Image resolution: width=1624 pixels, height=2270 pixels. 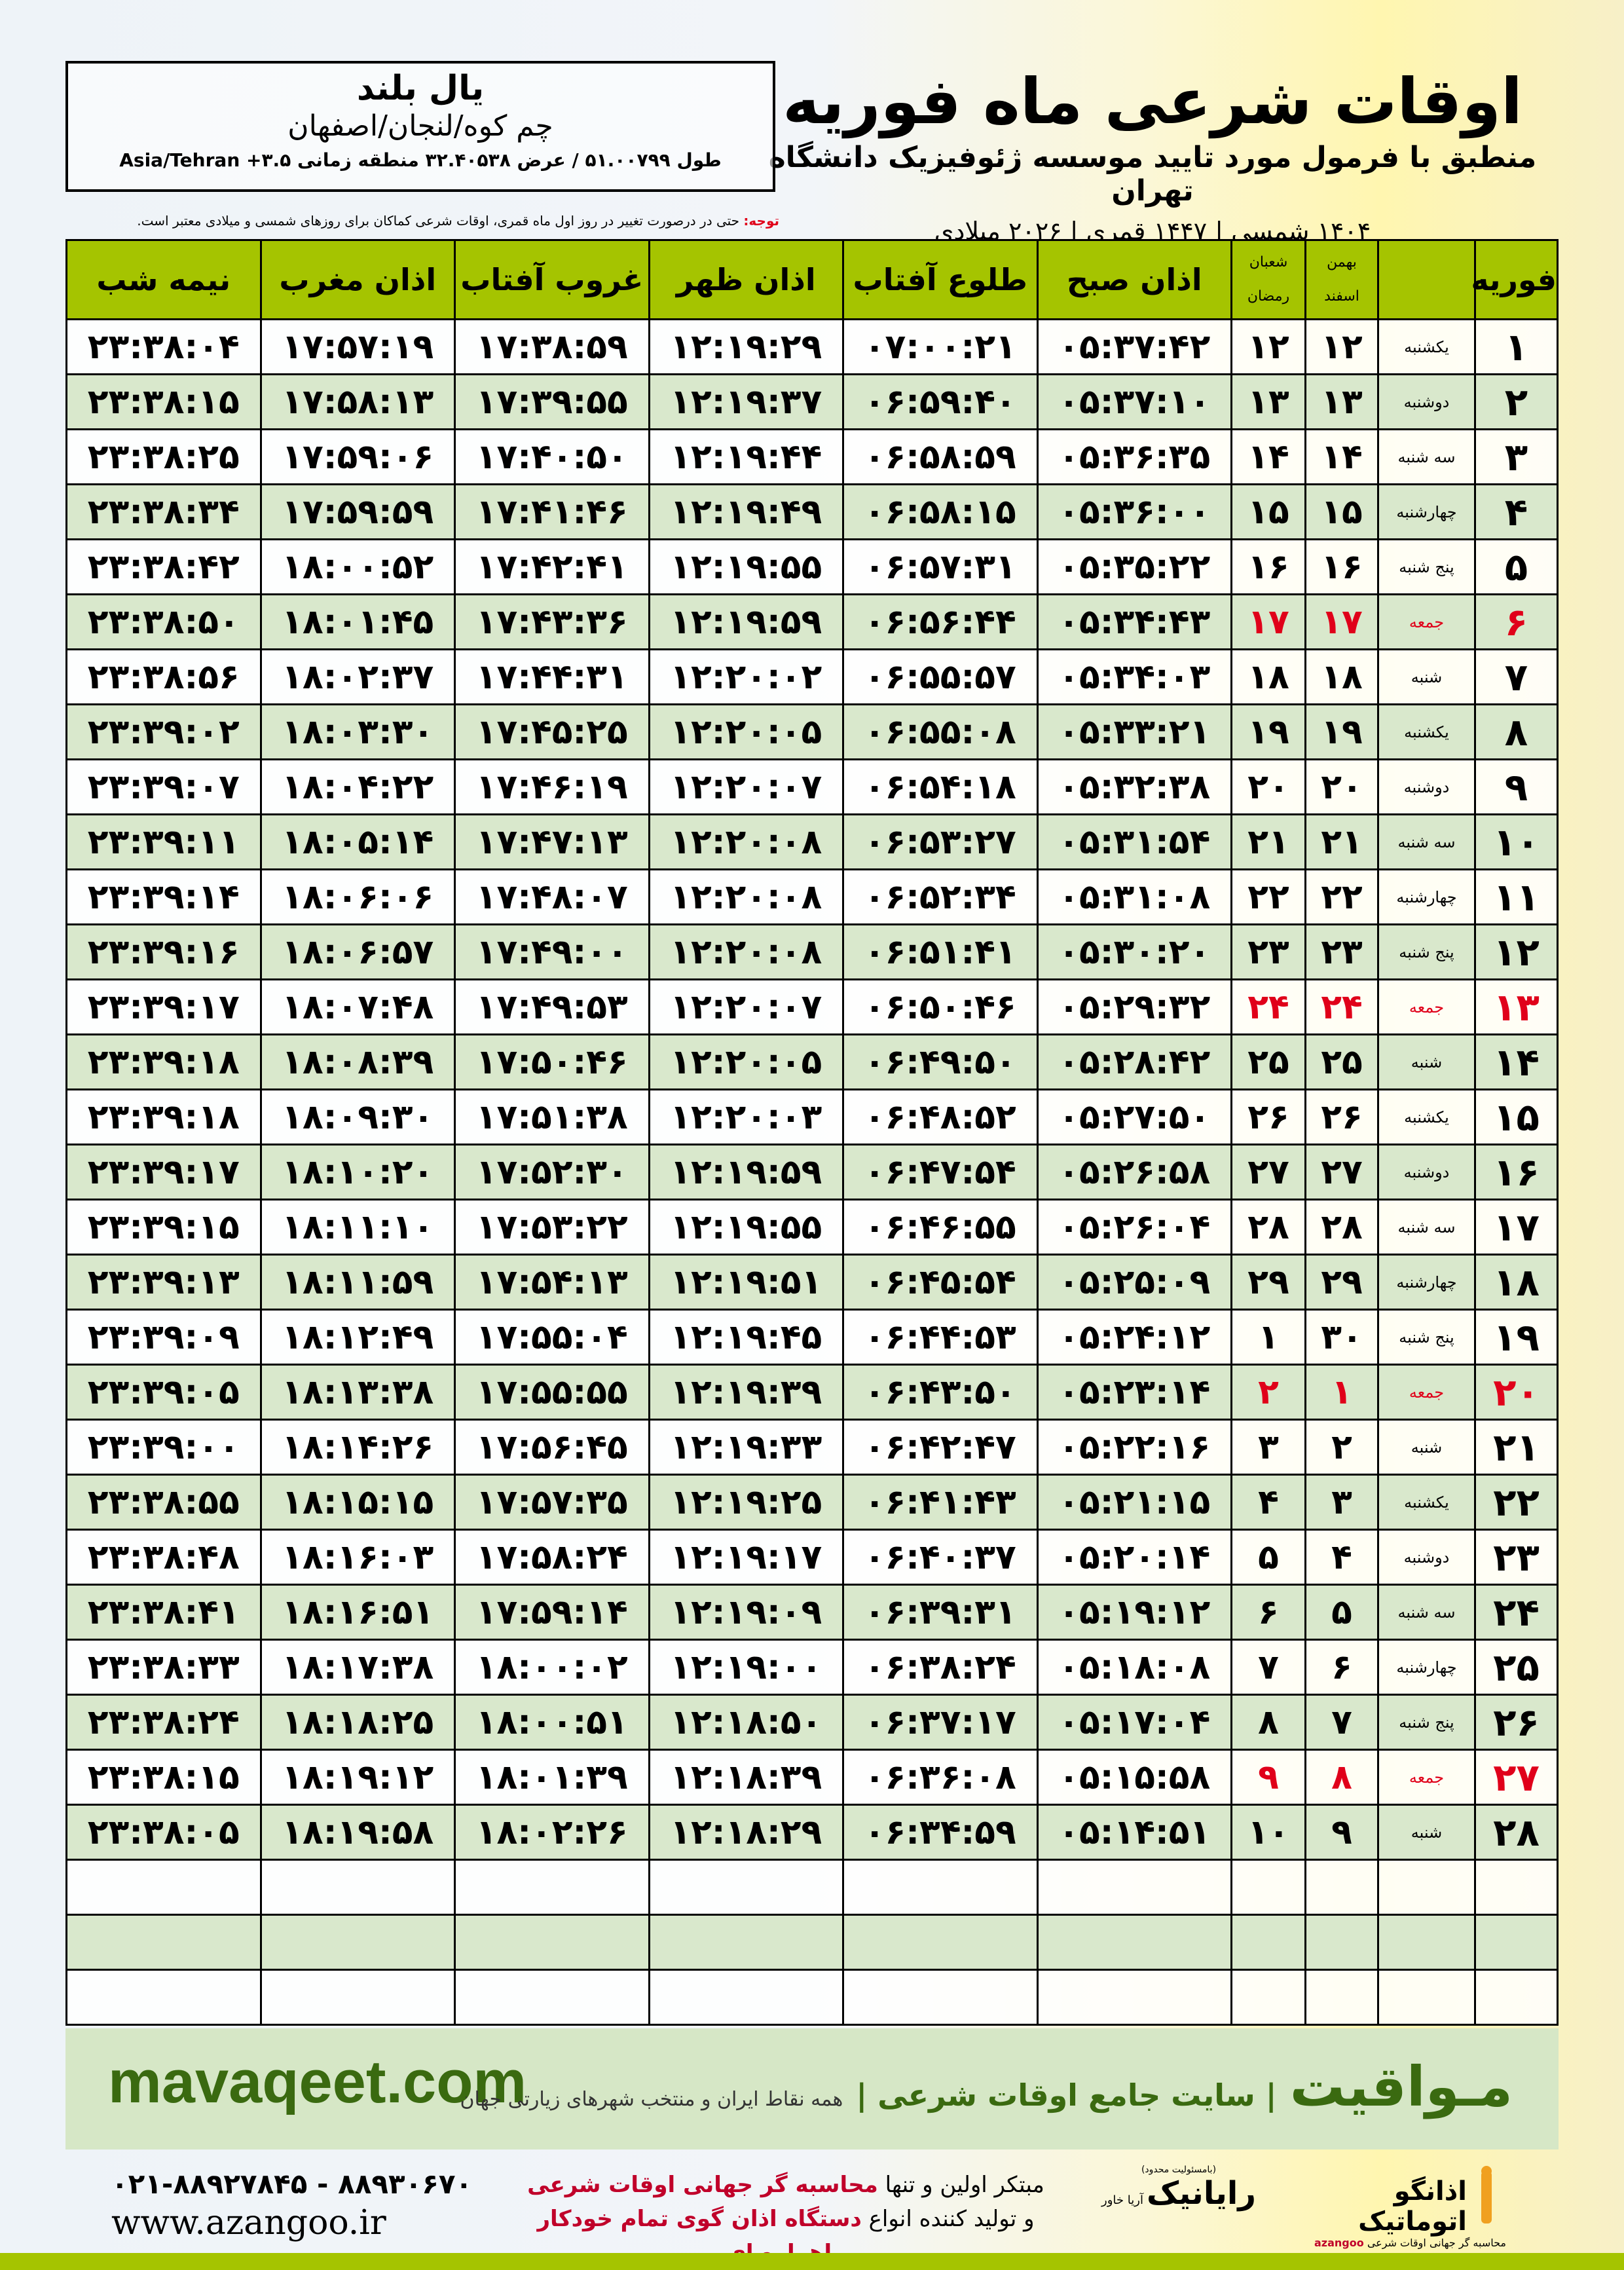 I want to click on cell-solar-day: ۴, so click(x=1341, y=1557).